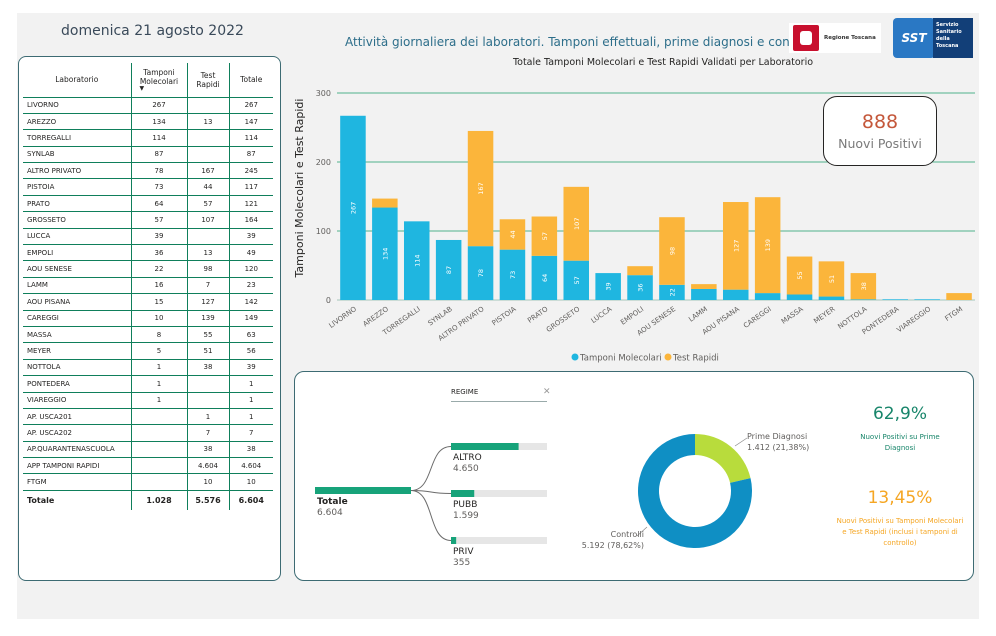  What do you see at coordinates (159, 384) in the screenshot?
I see `cell-tamponi: 1` at bounding box center [159, 384].